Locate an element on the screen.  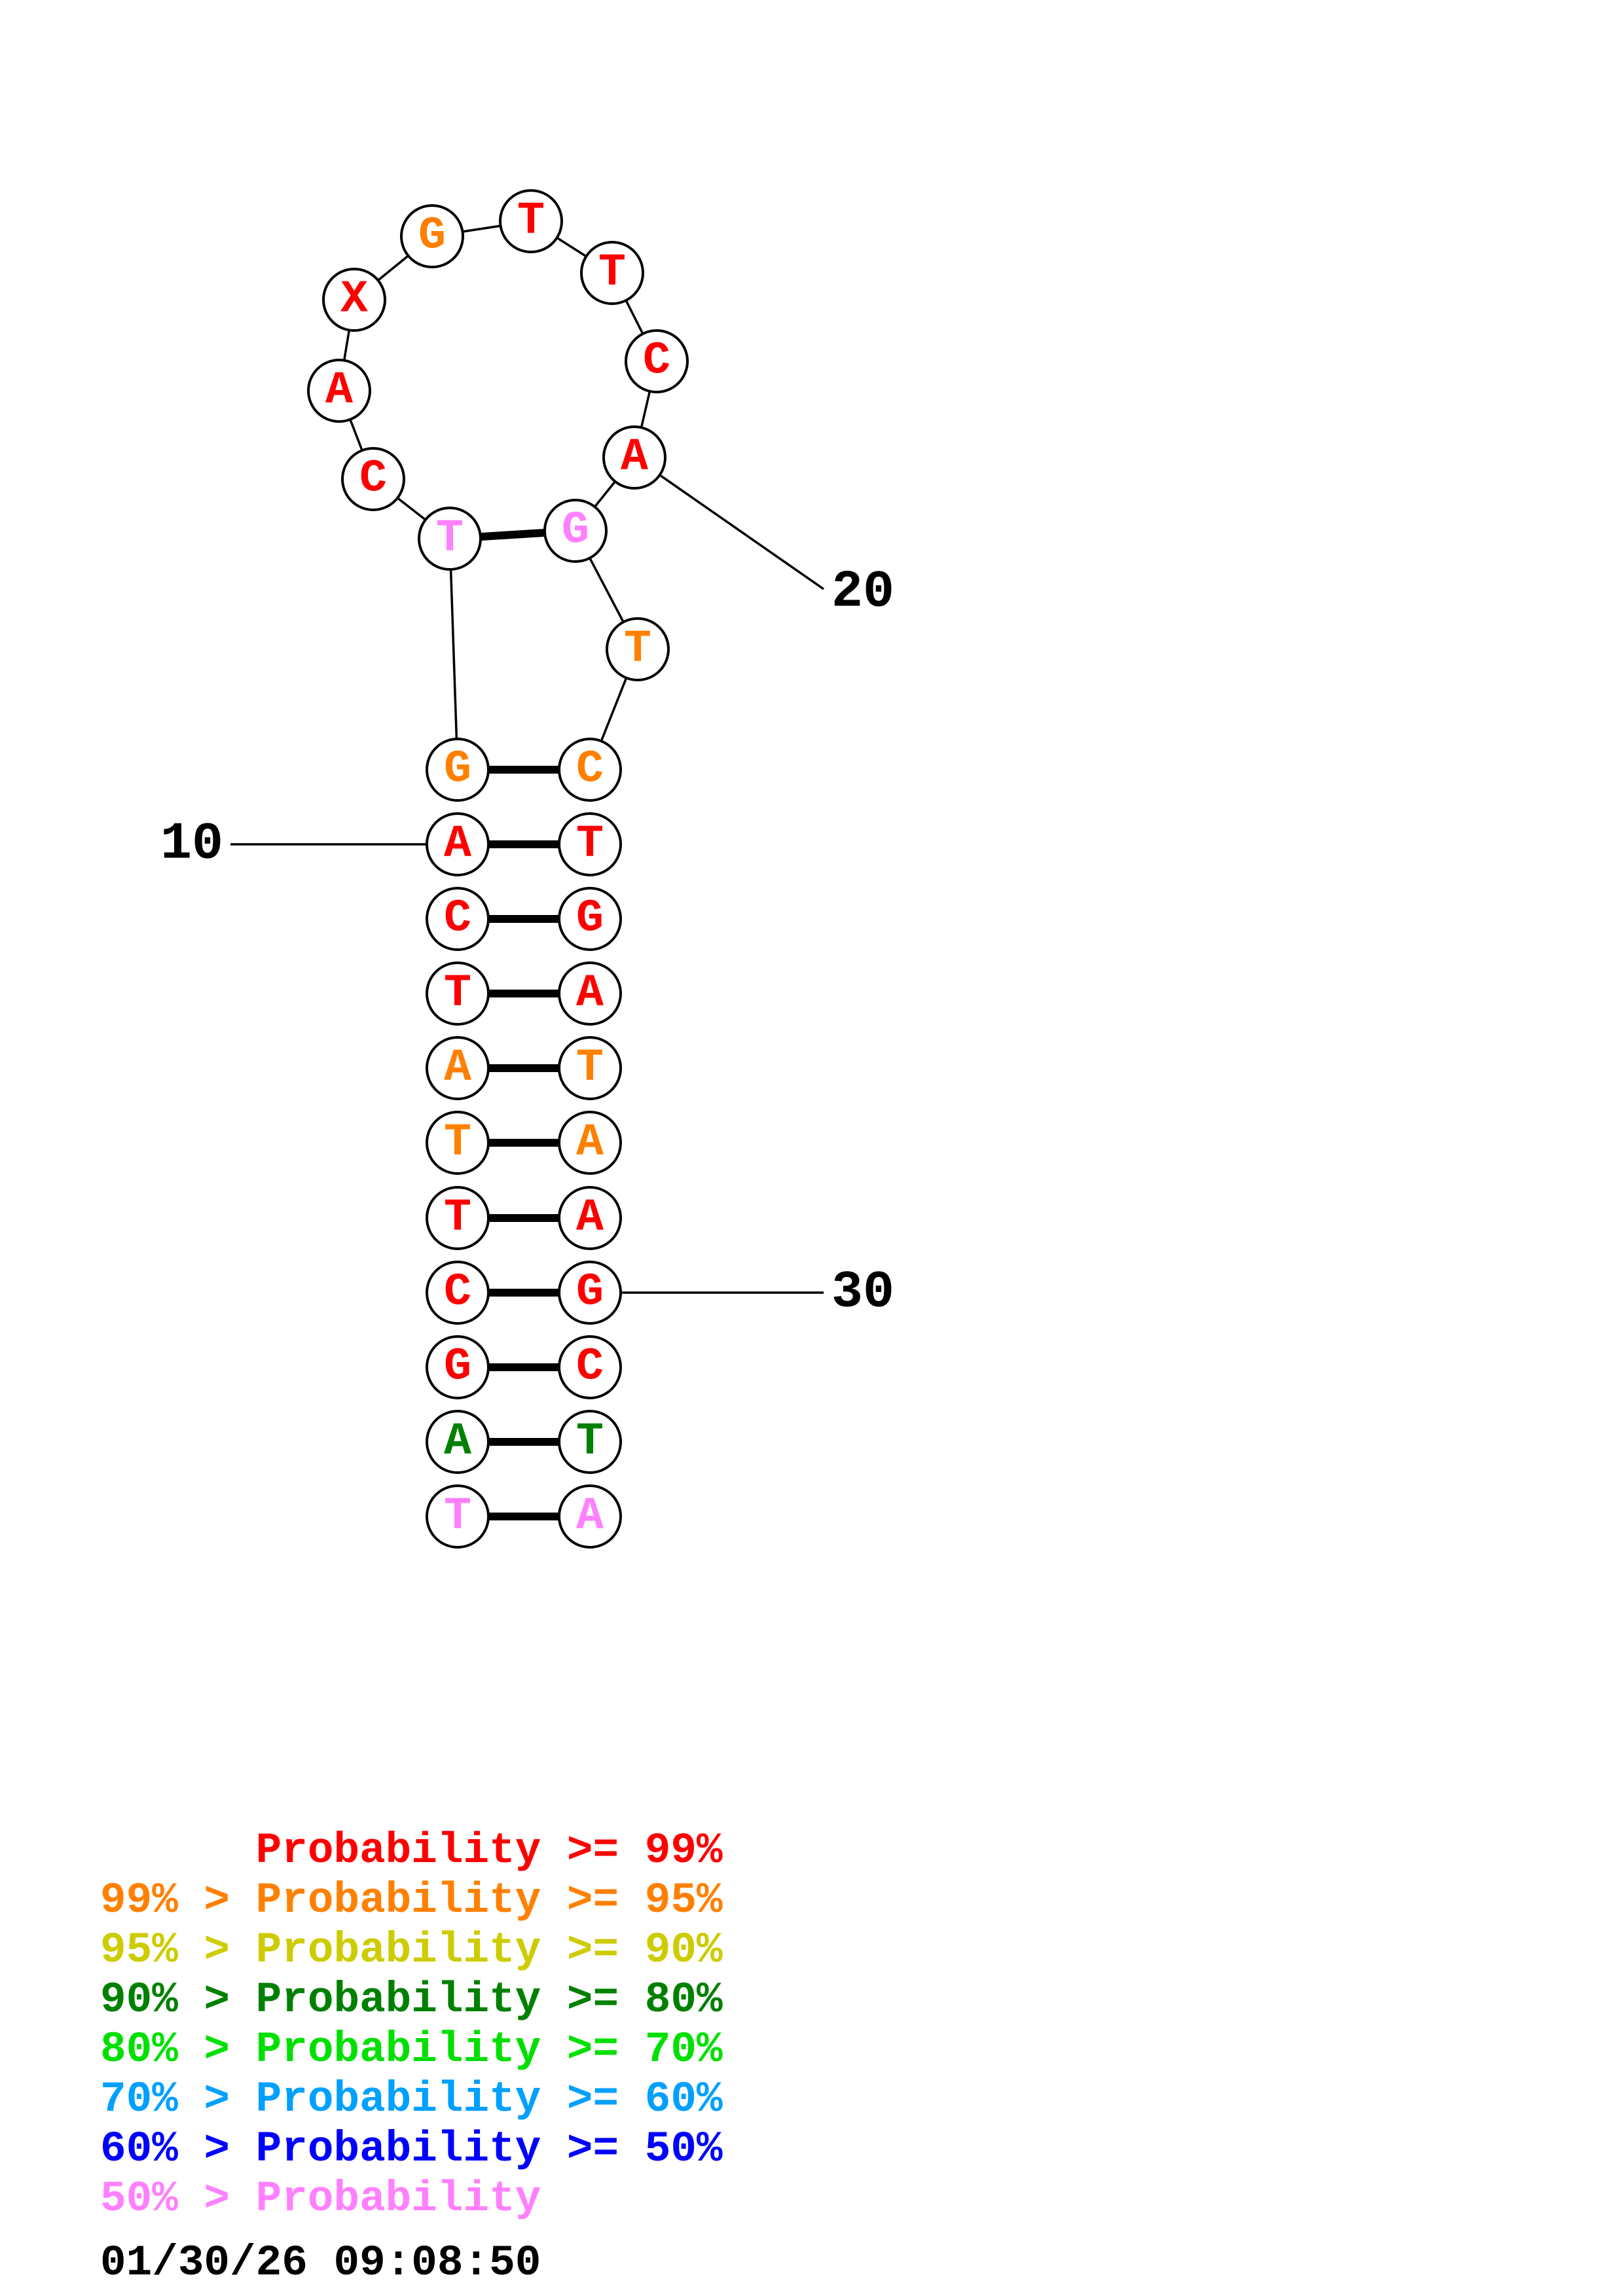
nucleotide-letter-6-T: T is located at coordinates (457, 1143).